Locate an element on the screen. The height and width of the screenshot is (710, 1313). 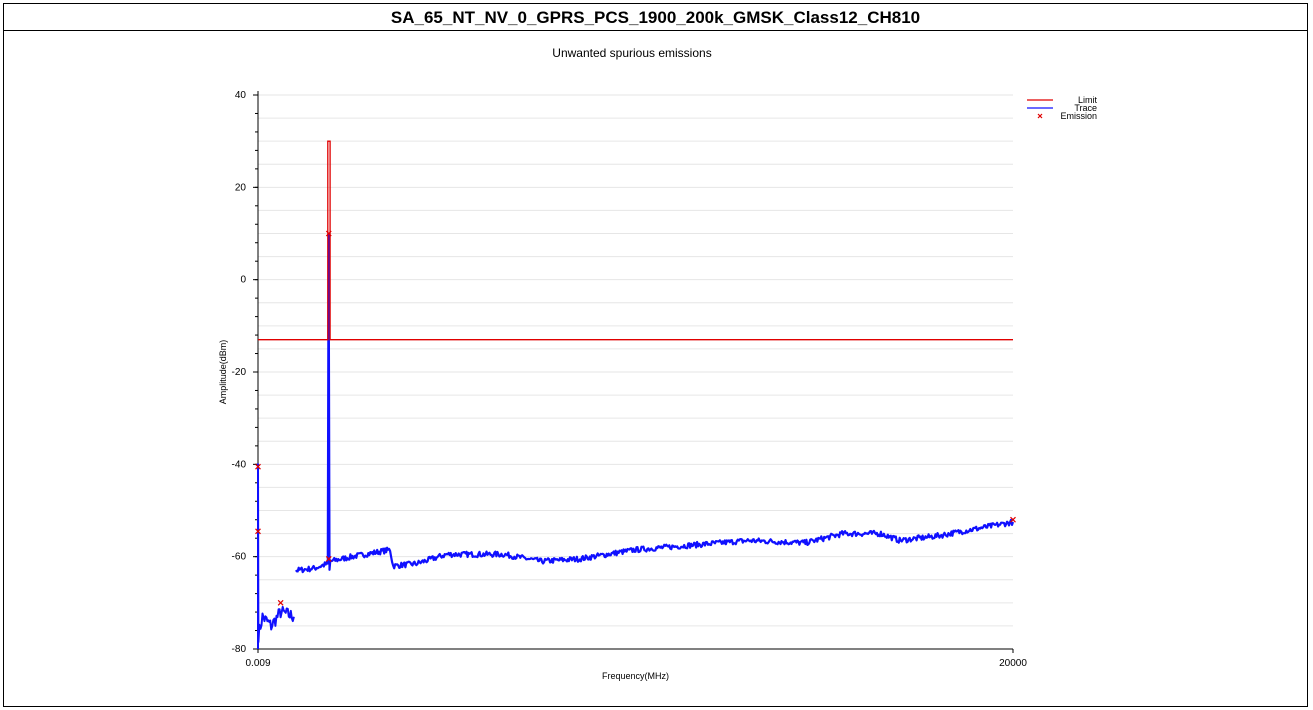
legend-label: Trace is located at coordinates (1085, 108).